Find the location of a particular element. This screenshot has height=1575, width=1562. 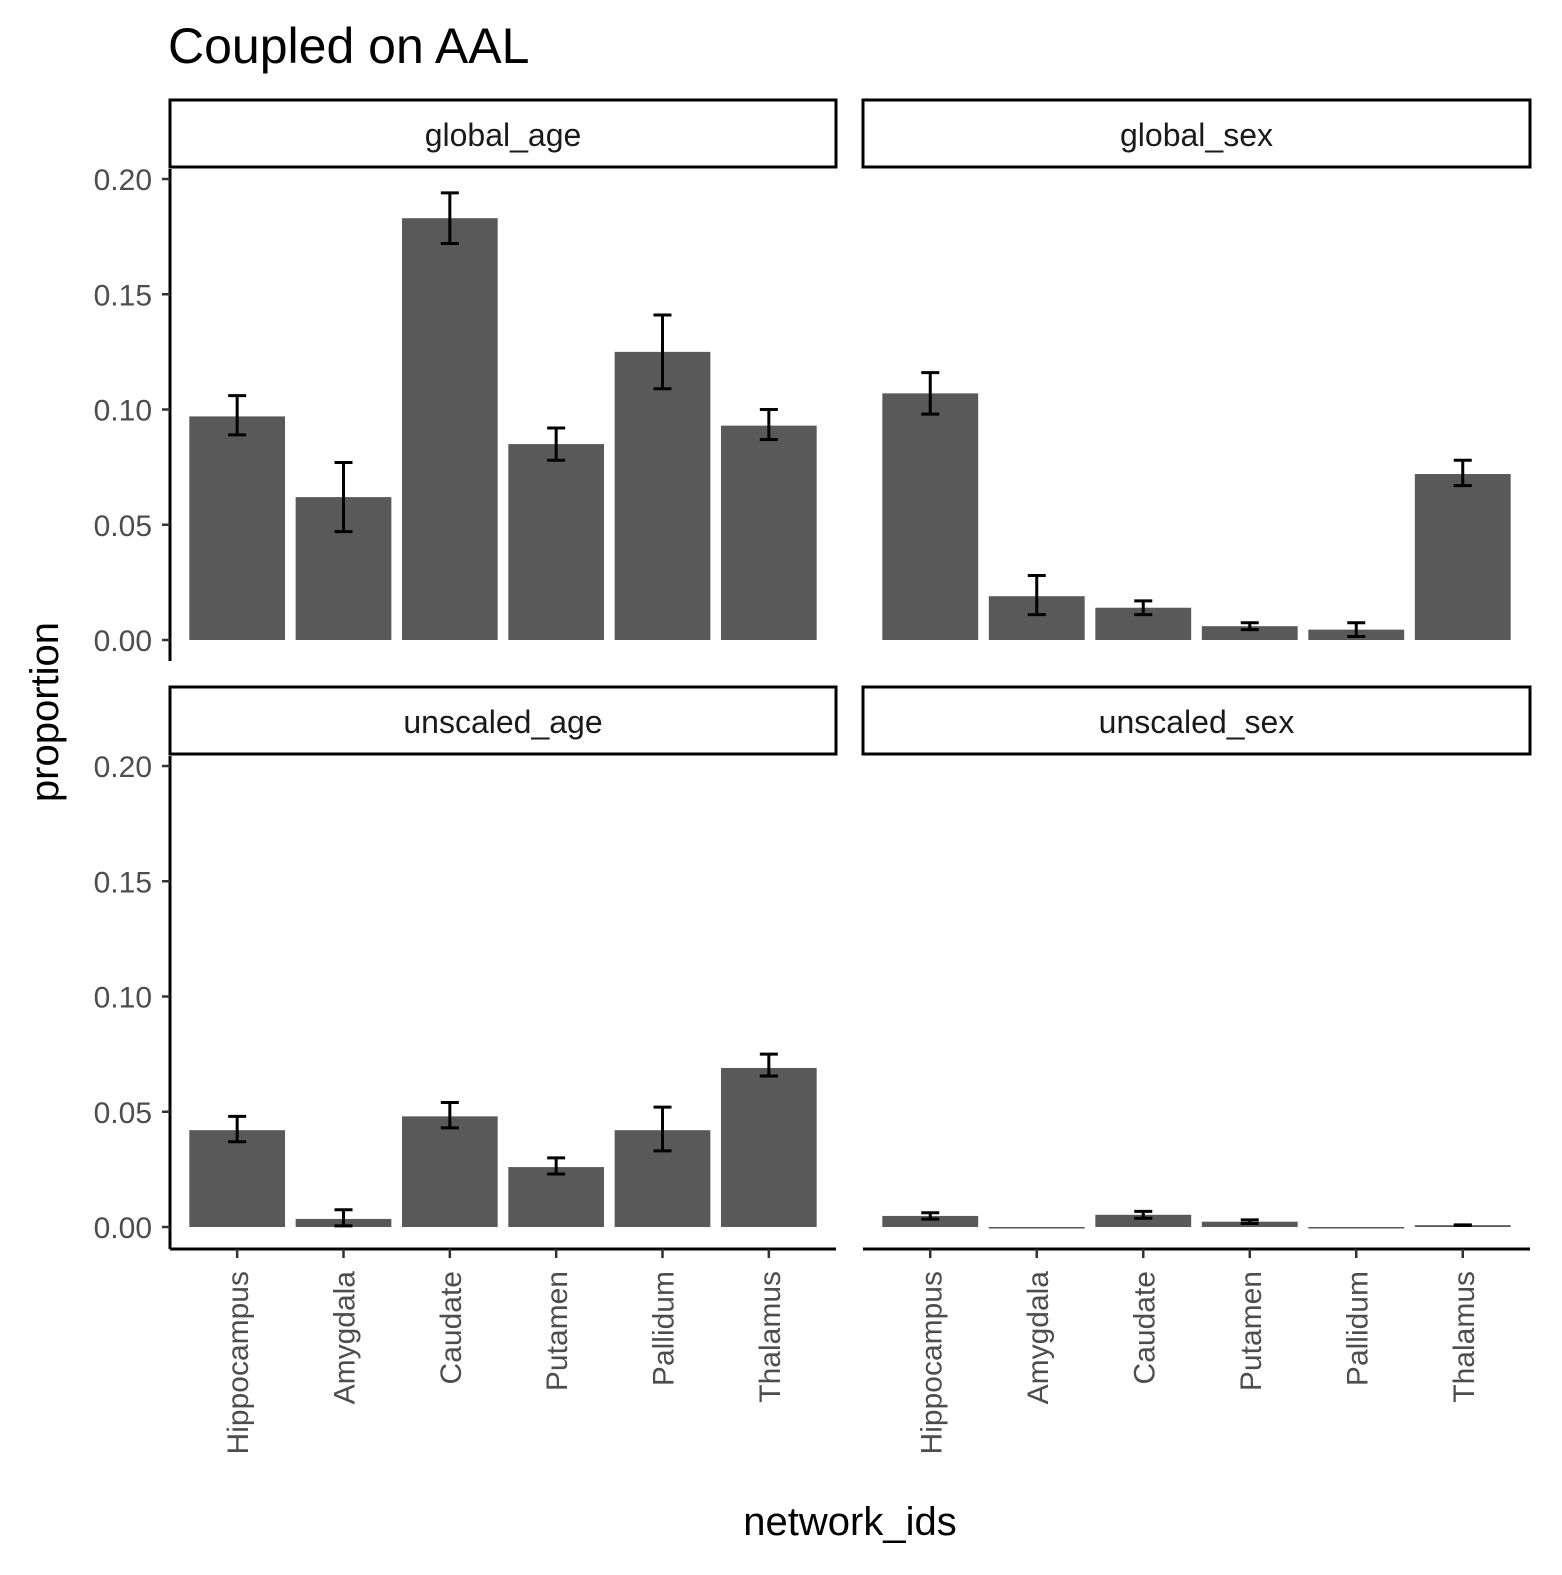

facet-strip-label: unscaled_sex is located at coordinates (1197, 722).